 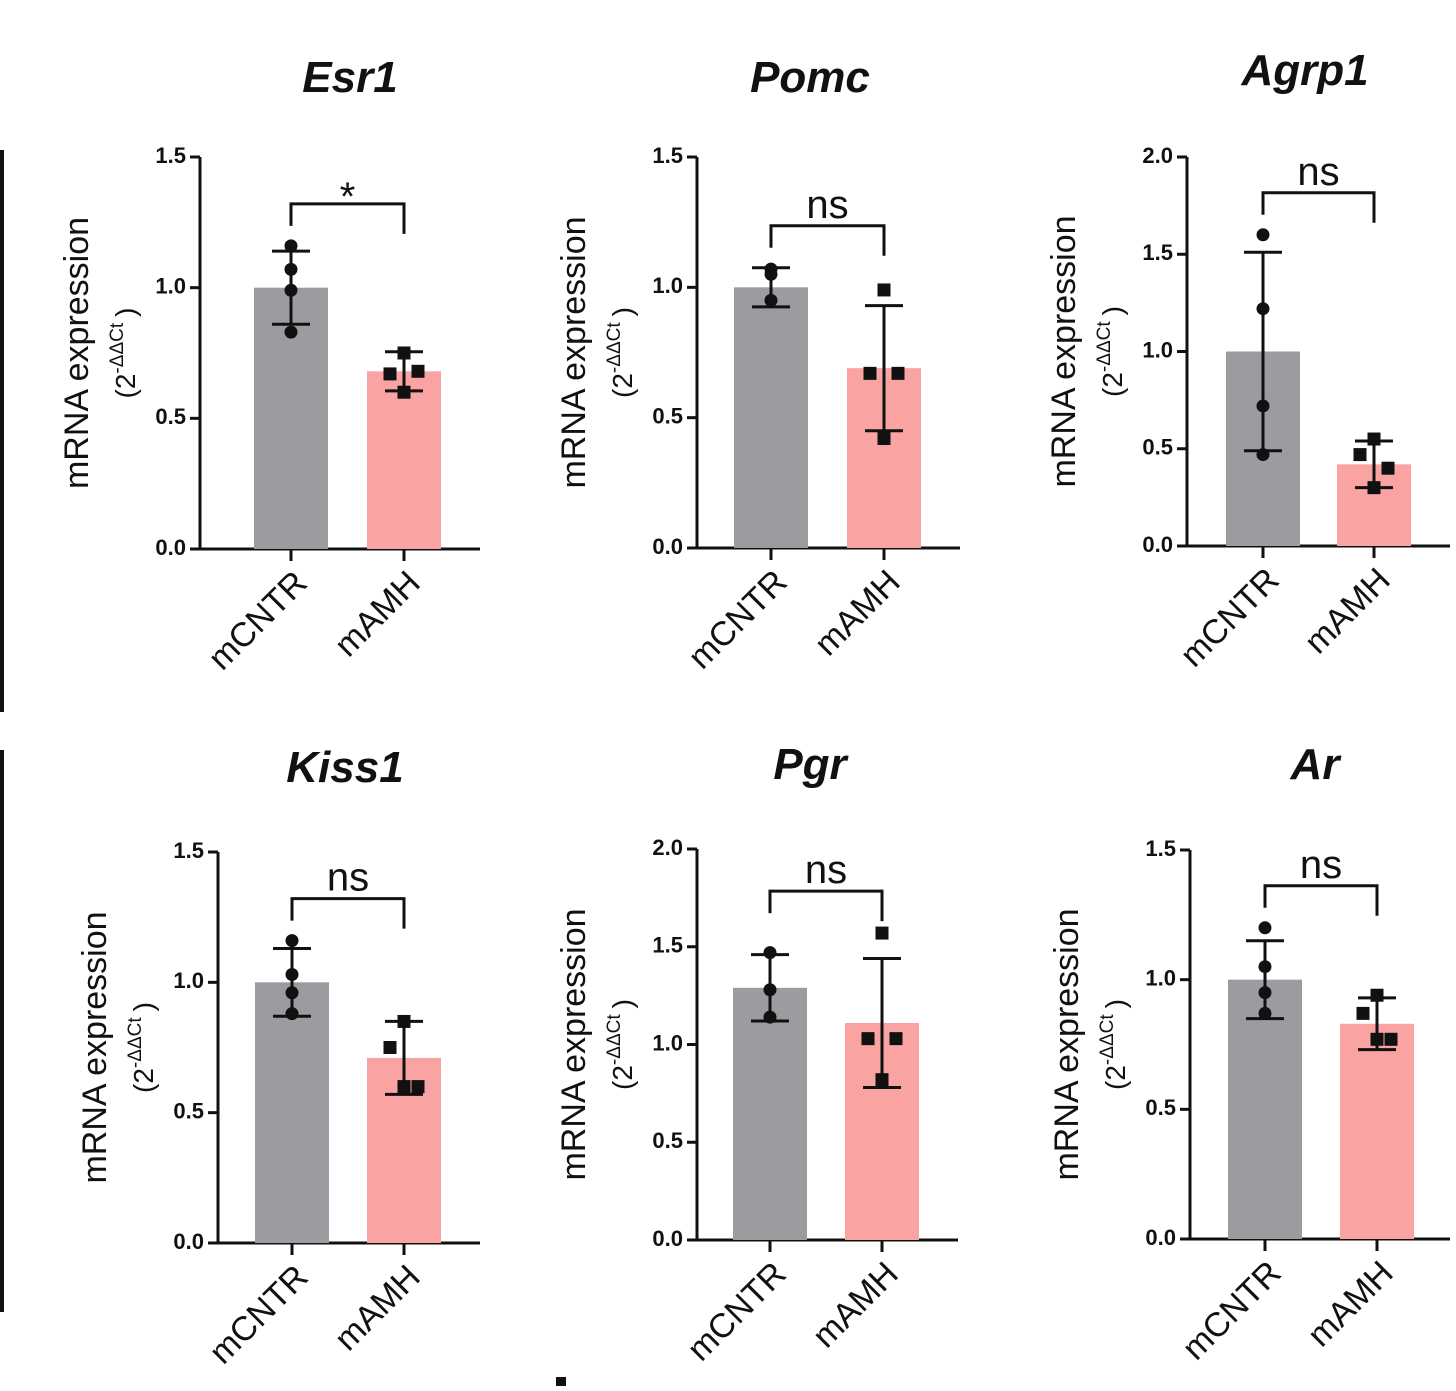 I want to click on edge-line, so click(x=2, y=431).